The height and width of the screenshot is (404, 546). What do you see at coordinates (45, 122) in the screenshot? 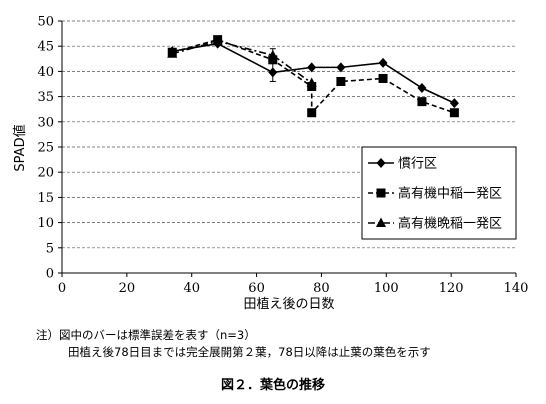
I see `y-tick-label: 30` at bounding box center [45, 122].